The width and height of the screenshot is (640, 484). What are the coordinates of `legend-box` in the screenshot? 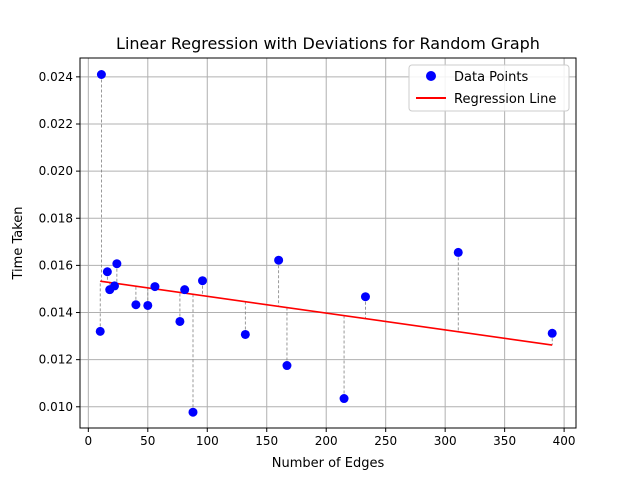 It's located at (489, 88).